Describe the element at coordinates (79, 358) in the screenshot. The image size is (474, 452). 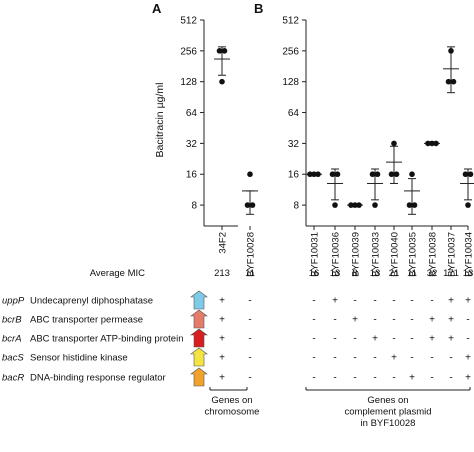
I see `gene-description: Sensor histidine kinase` at that location.